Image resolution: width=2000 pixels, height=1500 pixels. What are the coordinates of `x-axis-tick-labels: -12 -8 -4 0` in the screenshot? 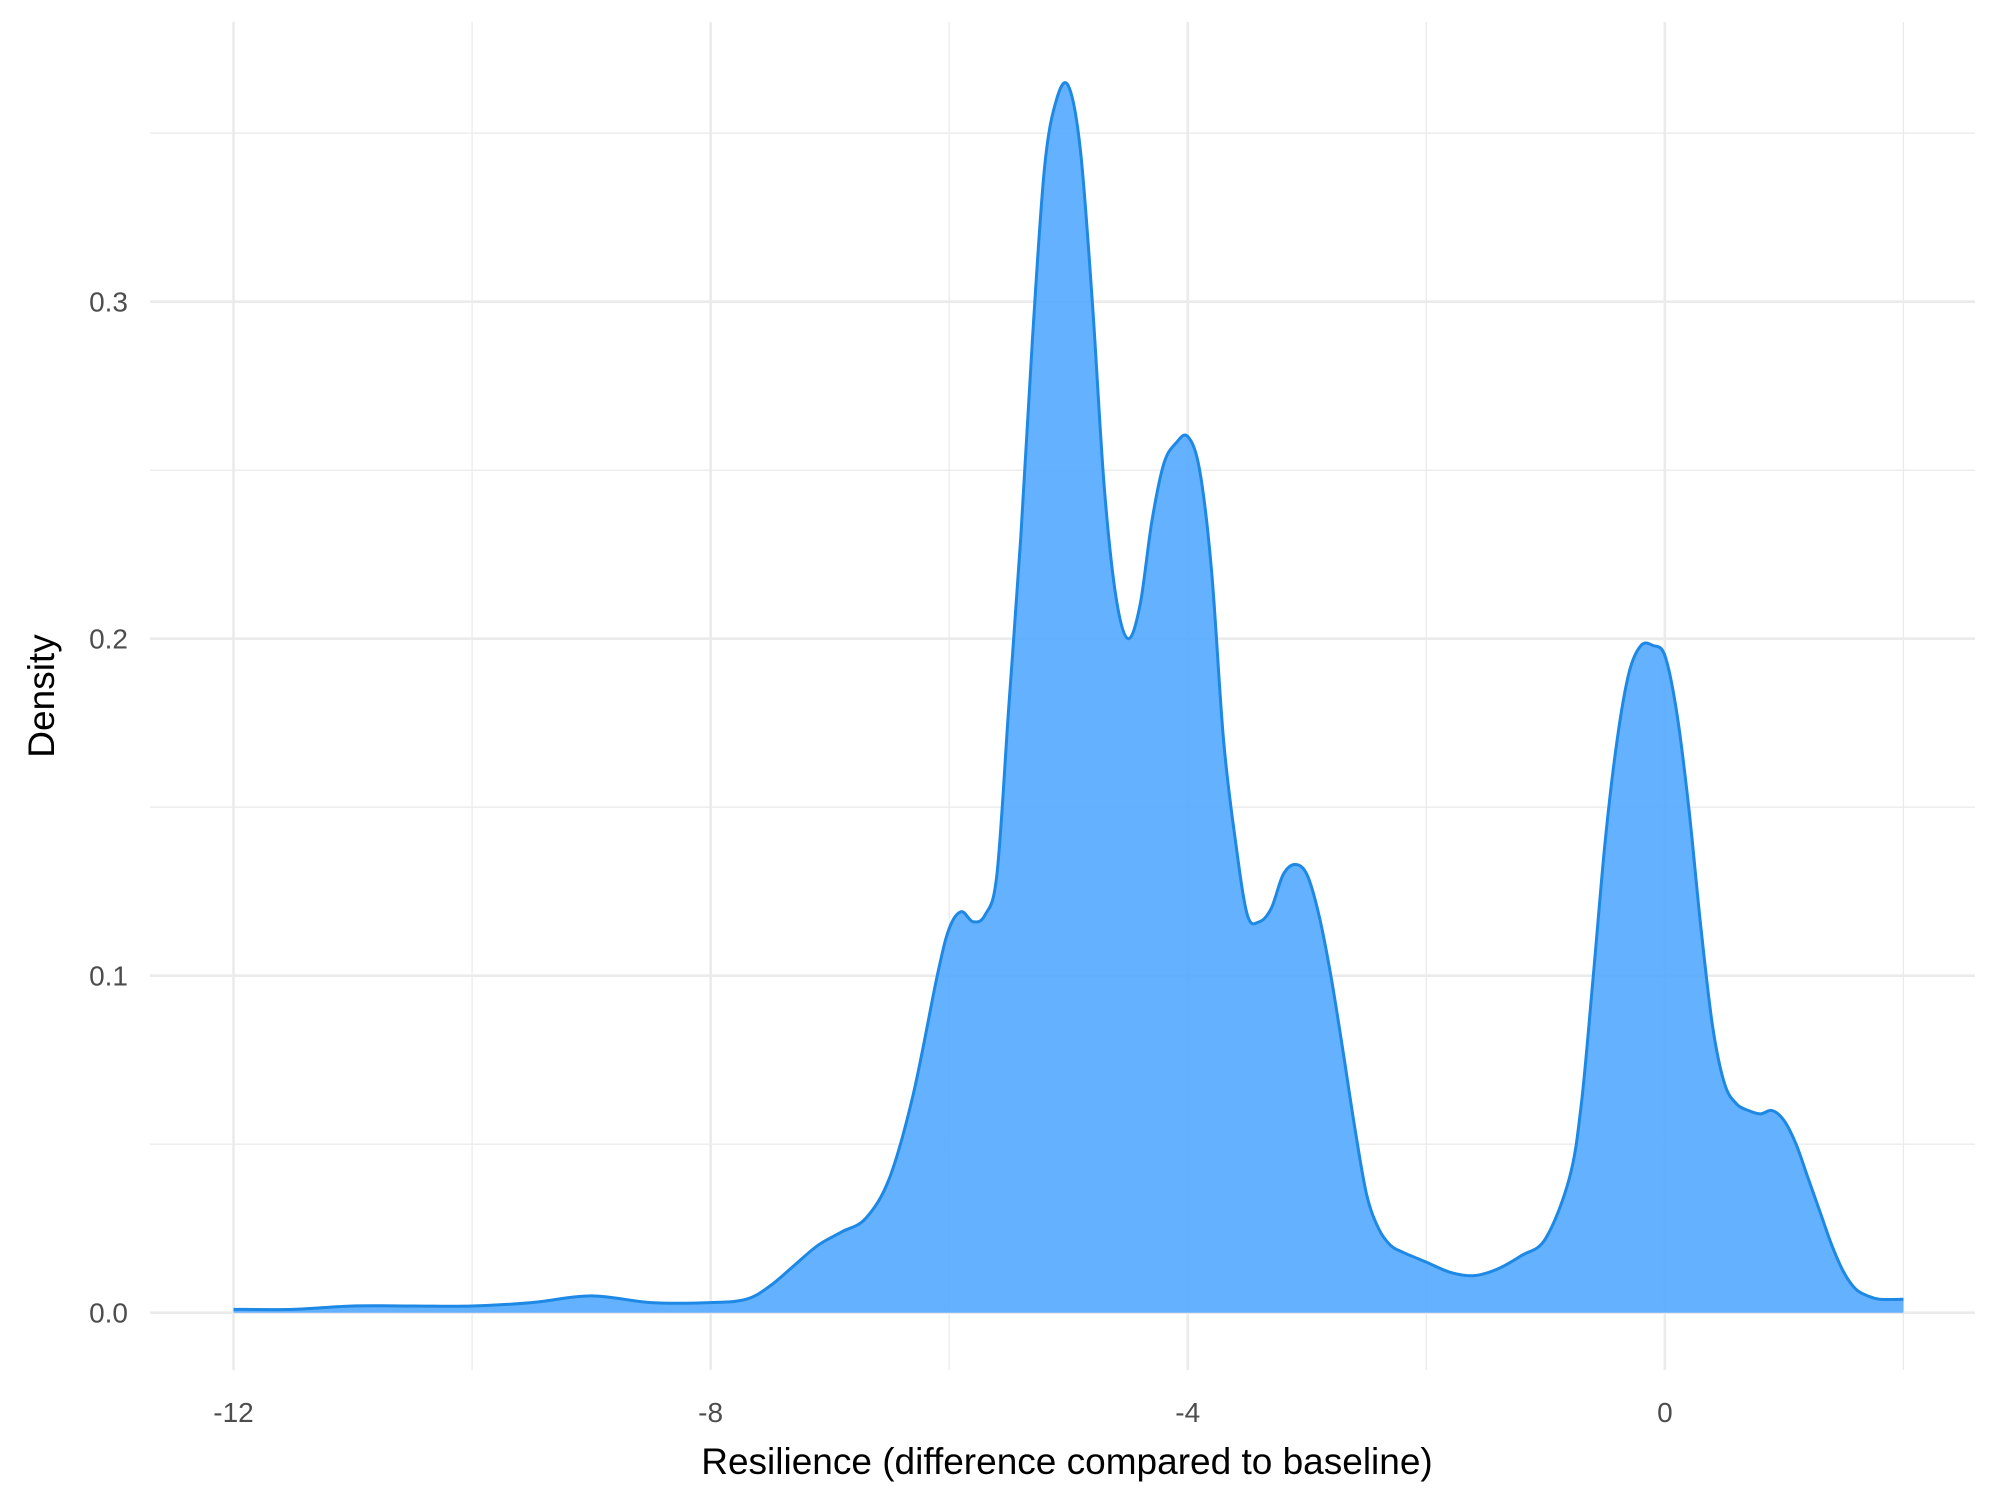 It's located at (942, 1412).